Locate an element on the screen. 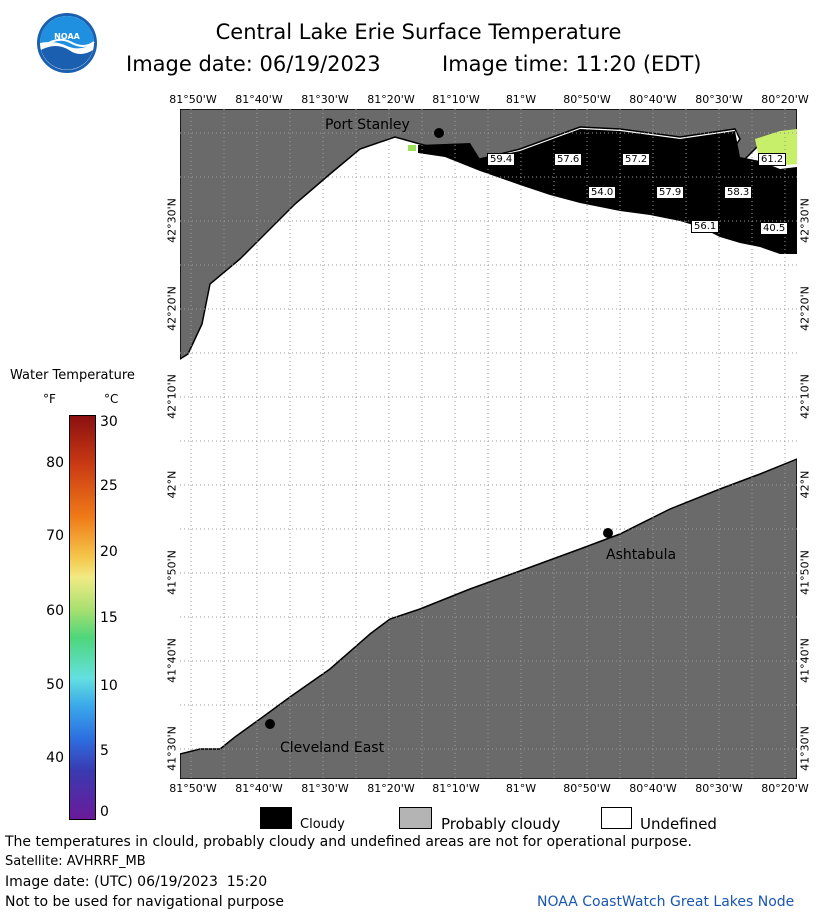 Image resolution: width=837 pixels, height=919 pixels. city-marker-port-stanley is located at coordinates (439, 133).